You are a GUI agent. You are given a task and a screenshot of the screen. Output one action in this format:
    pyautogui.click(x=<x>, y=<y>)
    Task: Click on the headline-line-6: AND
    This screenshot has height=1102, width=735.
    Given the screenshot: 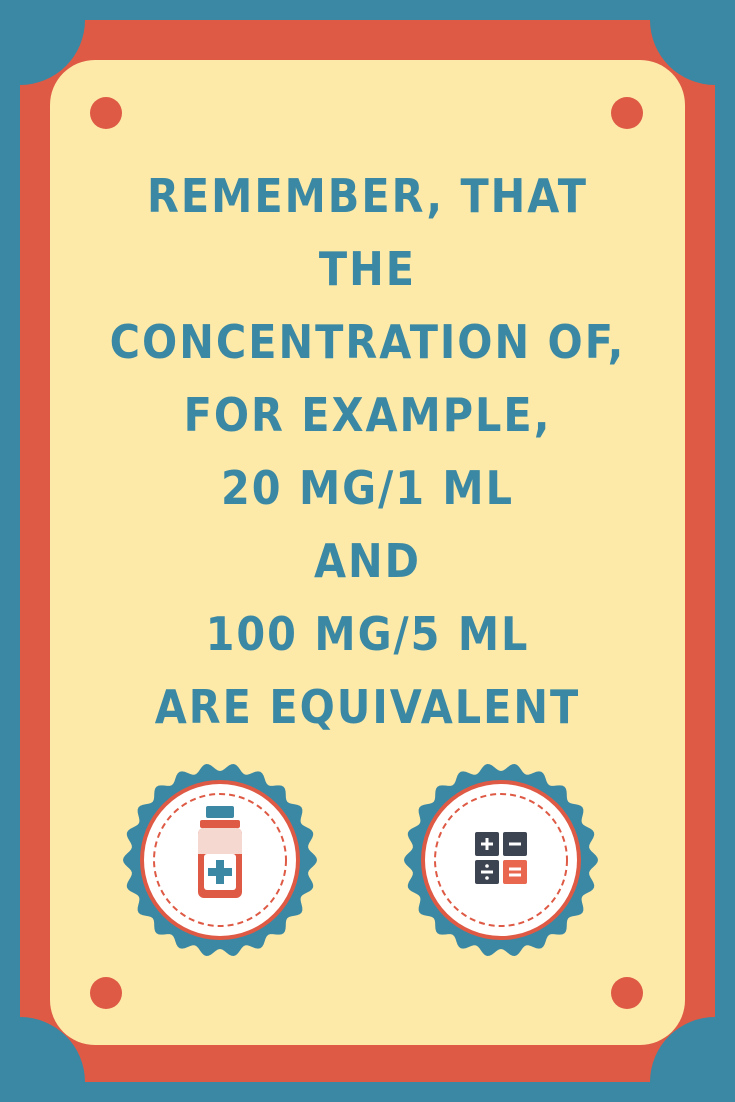 What is the action you would take?
    pyautogui.click(x=367, y=561)
    